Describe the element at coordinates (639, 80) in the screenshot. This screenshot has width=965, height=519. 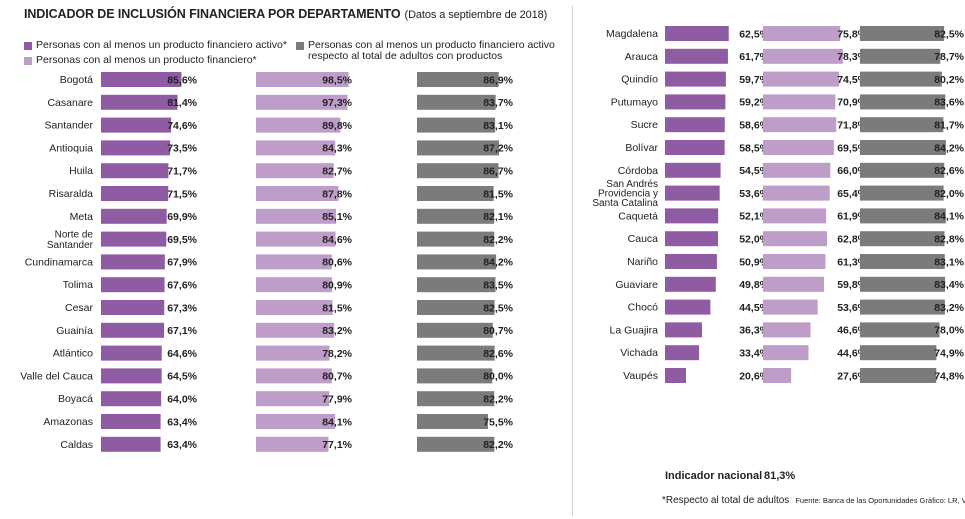
I see `row-label: Quindío` at that location.